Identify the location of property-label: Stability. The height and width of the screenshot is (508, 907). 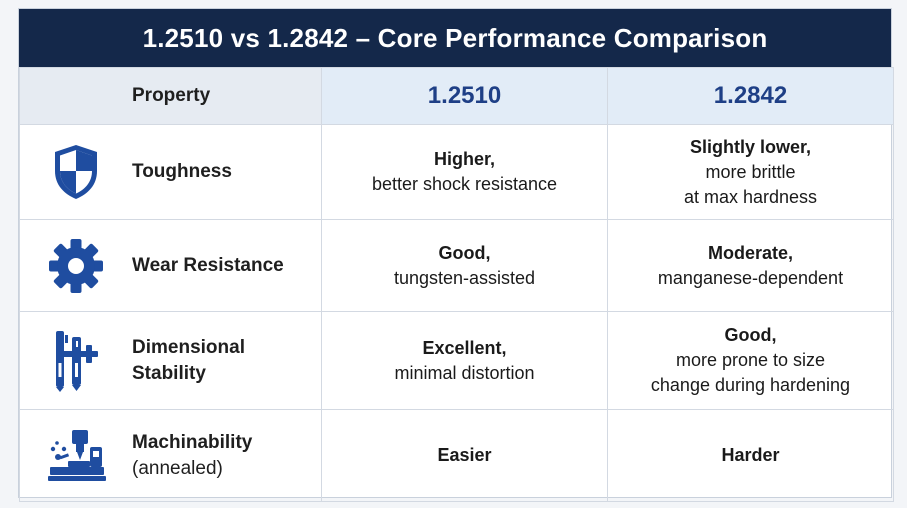
(169, 373).